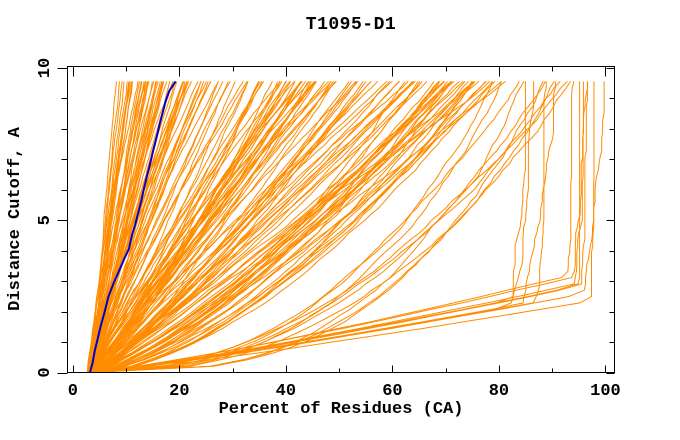 This screenshot has width=680, height=440. I want to click on y-axis-tick-labels: 0 5 10, so click(45, 218).